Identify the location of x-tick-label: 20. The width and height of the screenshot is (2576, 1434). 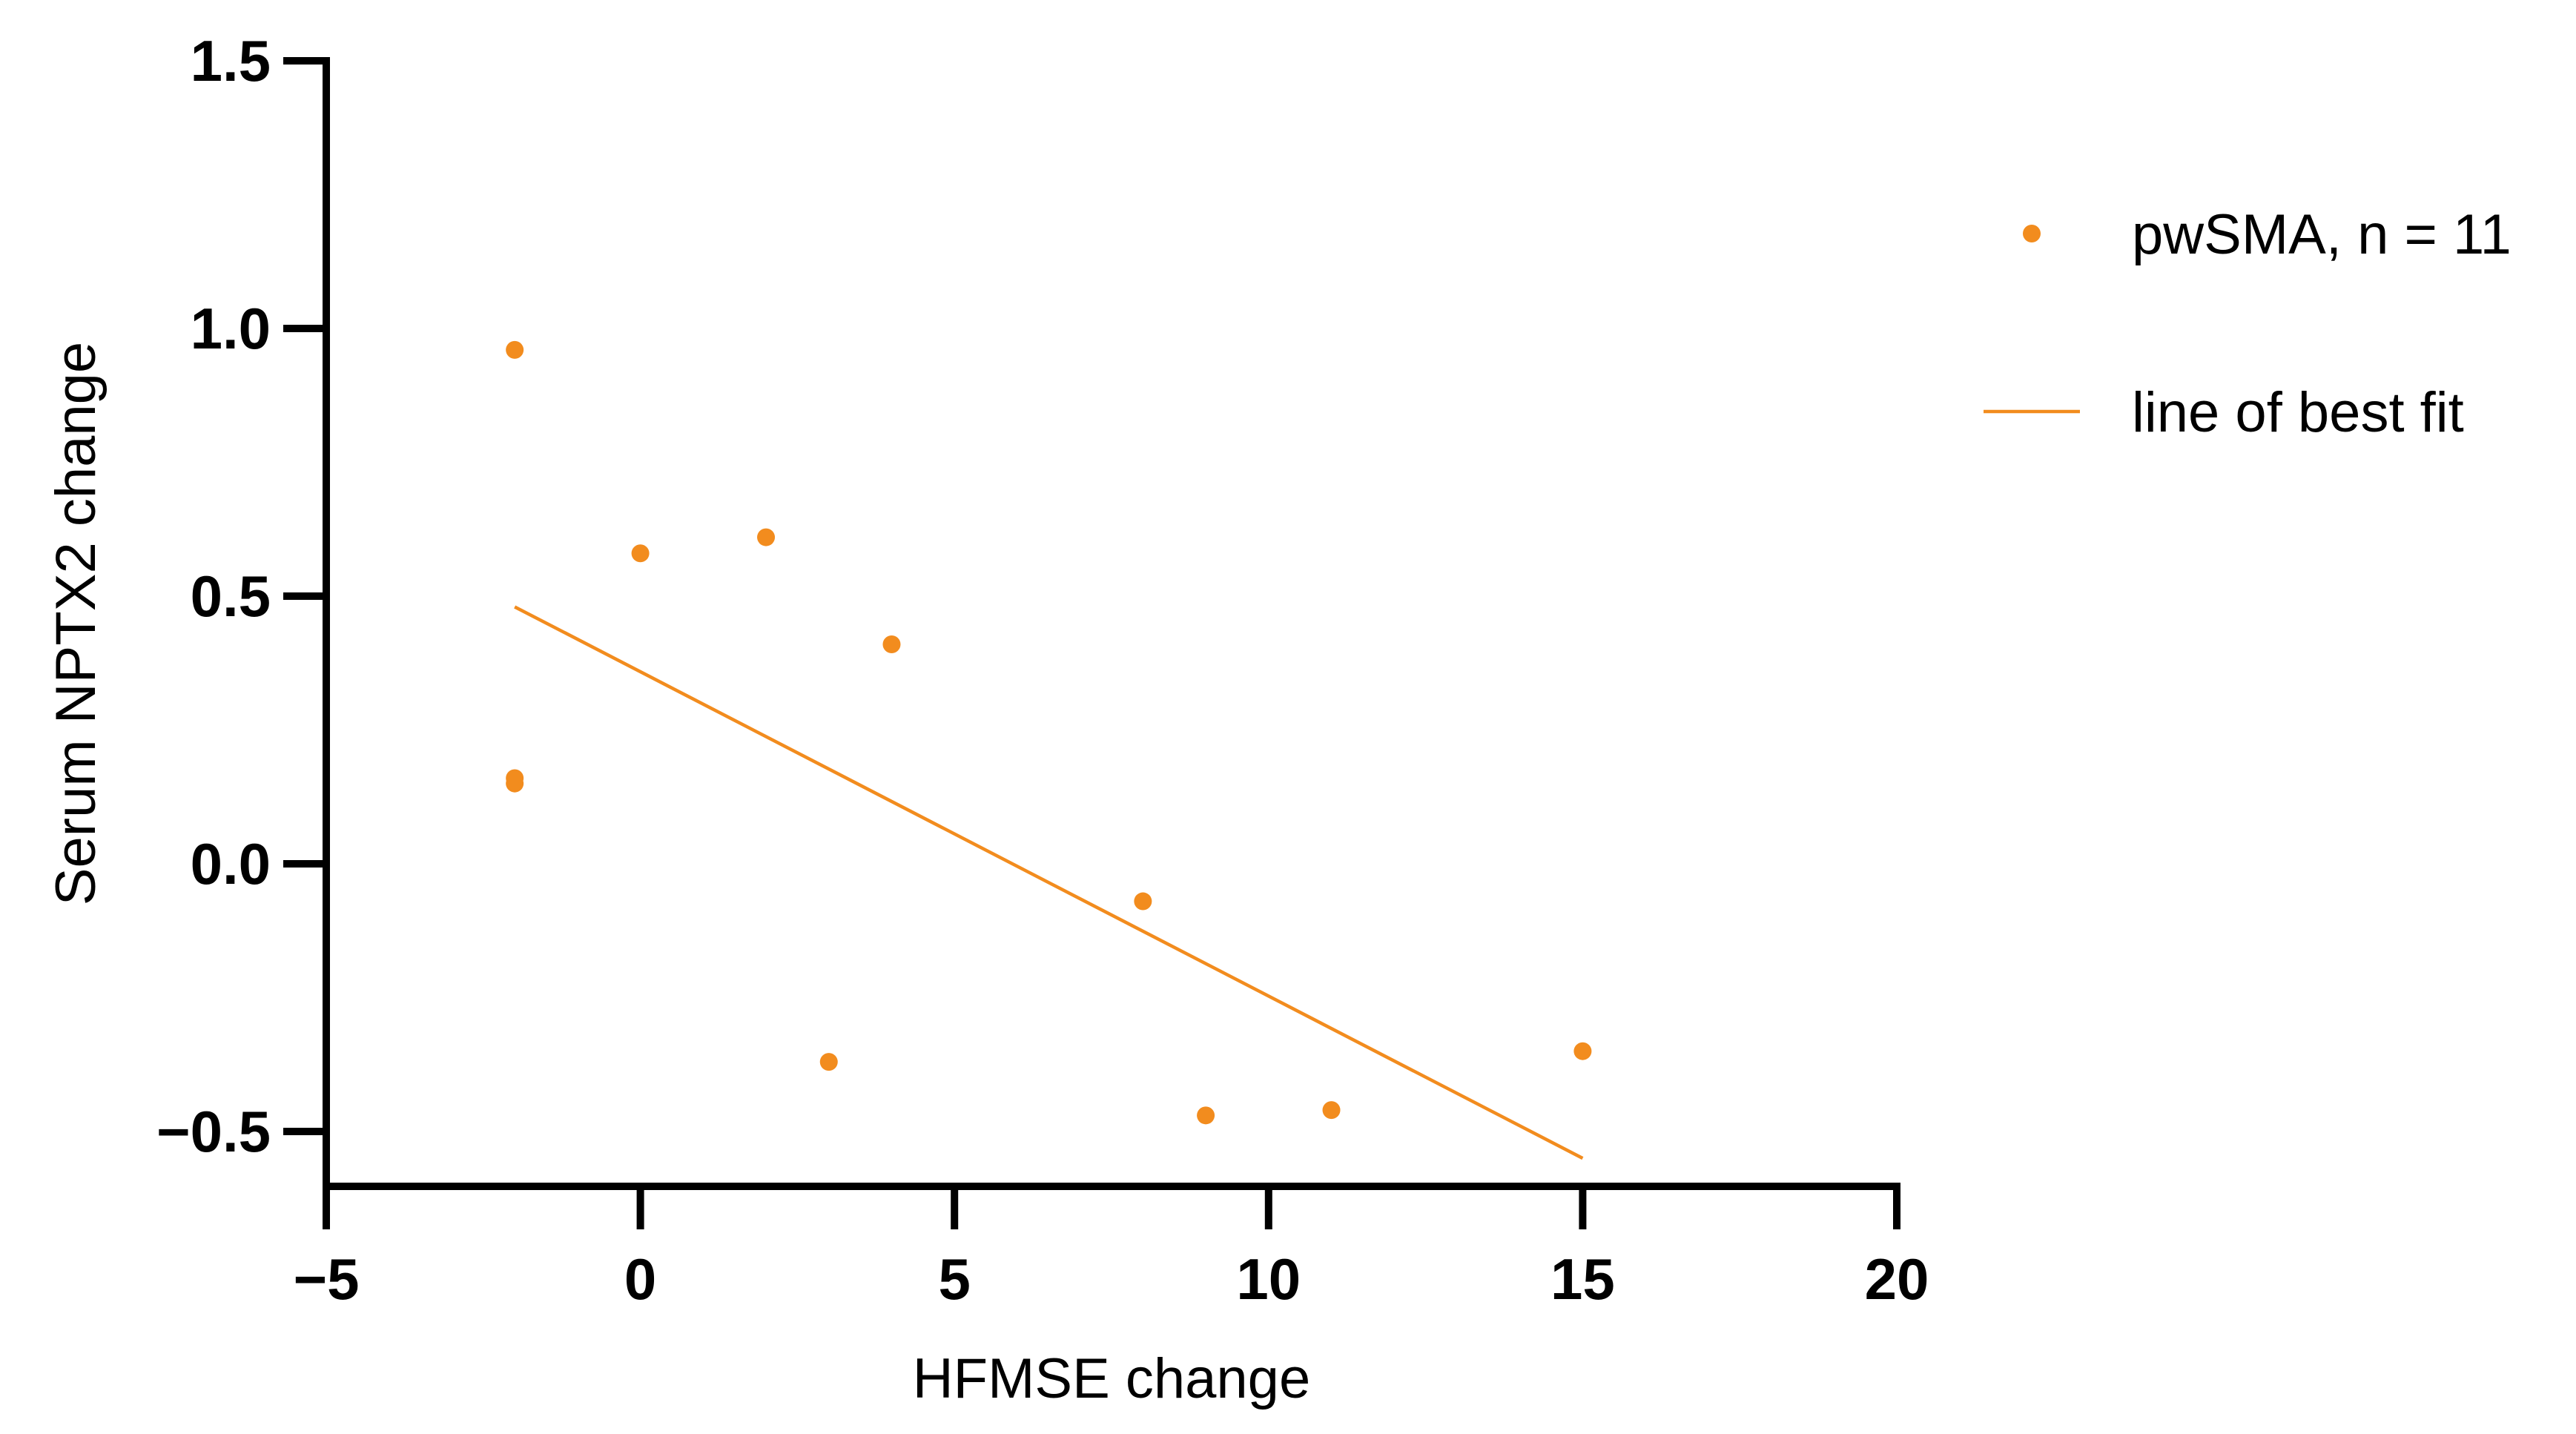
(1897, 1279).